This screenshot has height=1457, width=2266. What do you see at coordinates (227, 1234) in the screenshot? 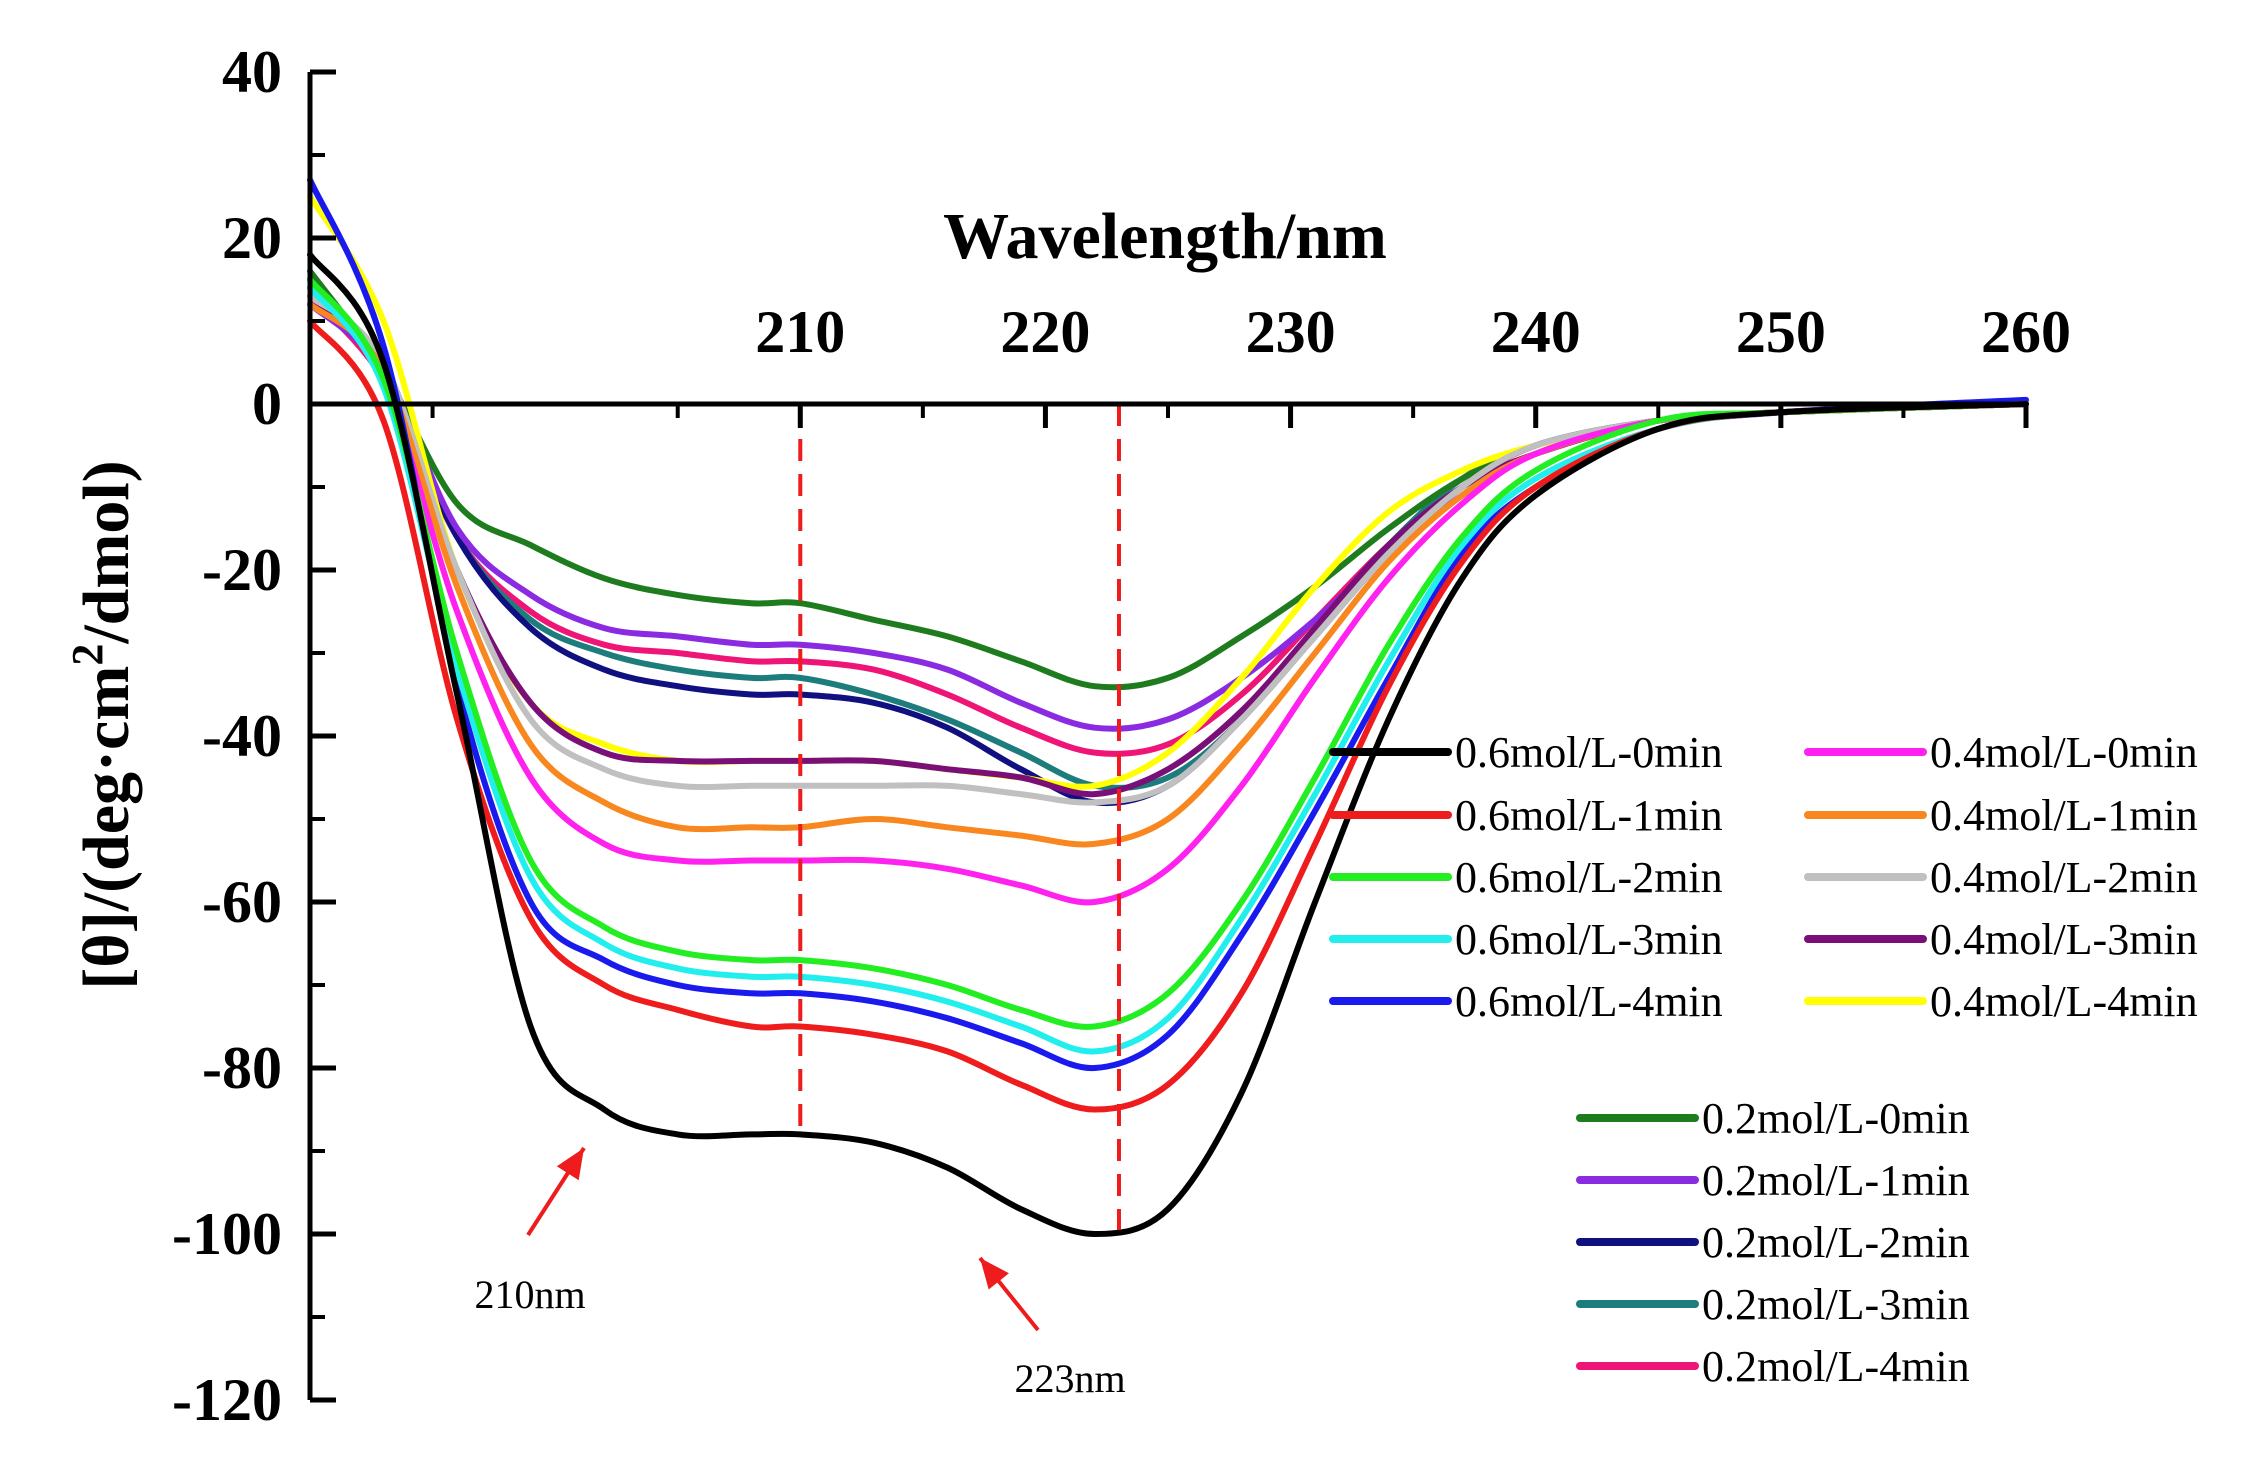
I see `y-tick-label: -100` at bounding box center [227, 1234].